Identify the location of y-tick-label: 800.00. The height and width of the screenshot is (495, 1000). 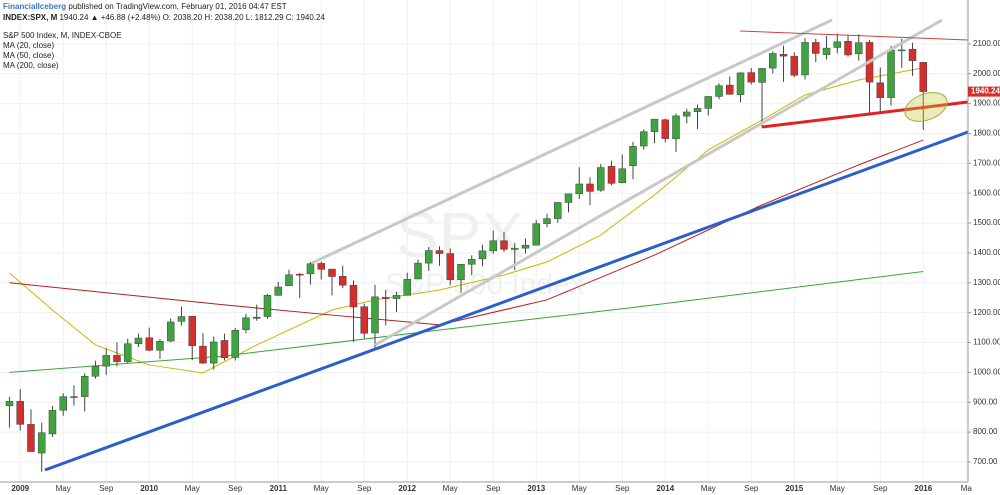
(985, 431).